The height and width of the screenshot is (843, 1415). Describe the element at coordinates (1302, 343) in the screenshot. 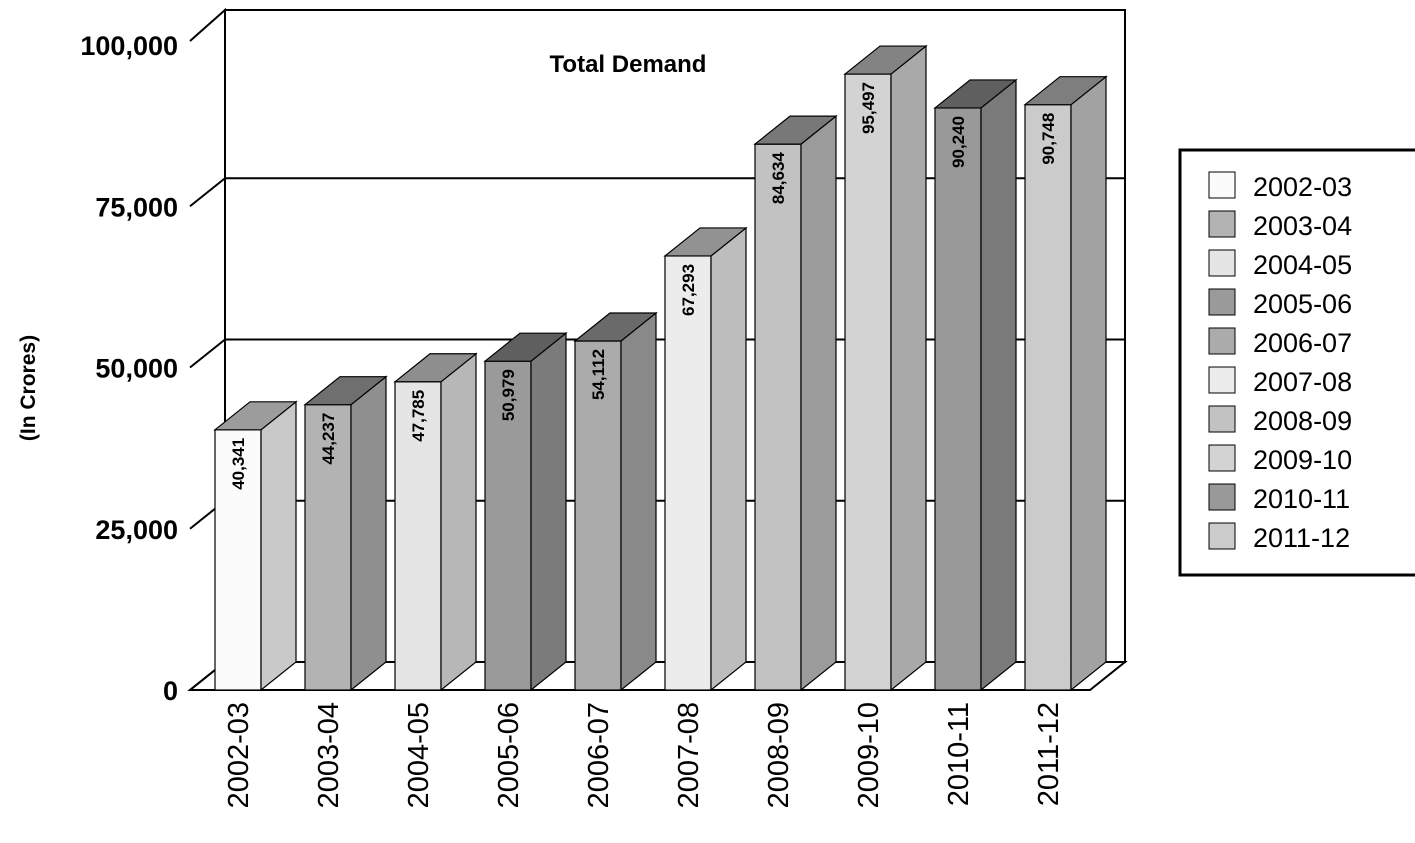

I see `legend-label: 2006-07` at that location.